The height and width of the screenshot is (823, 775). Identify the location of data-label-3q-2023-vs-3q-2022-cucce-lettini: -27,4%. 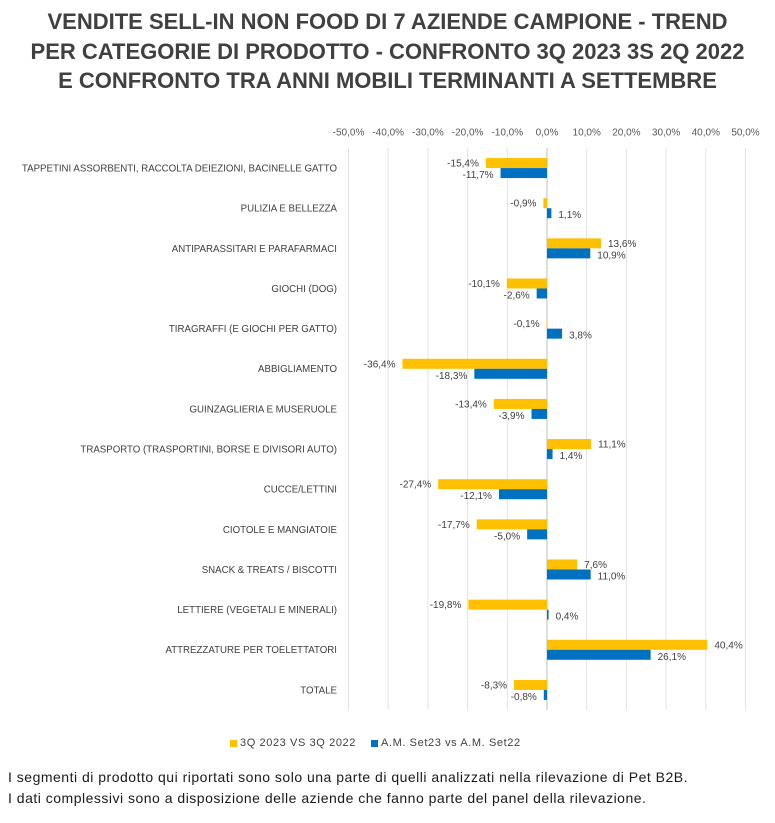
(416, 485).